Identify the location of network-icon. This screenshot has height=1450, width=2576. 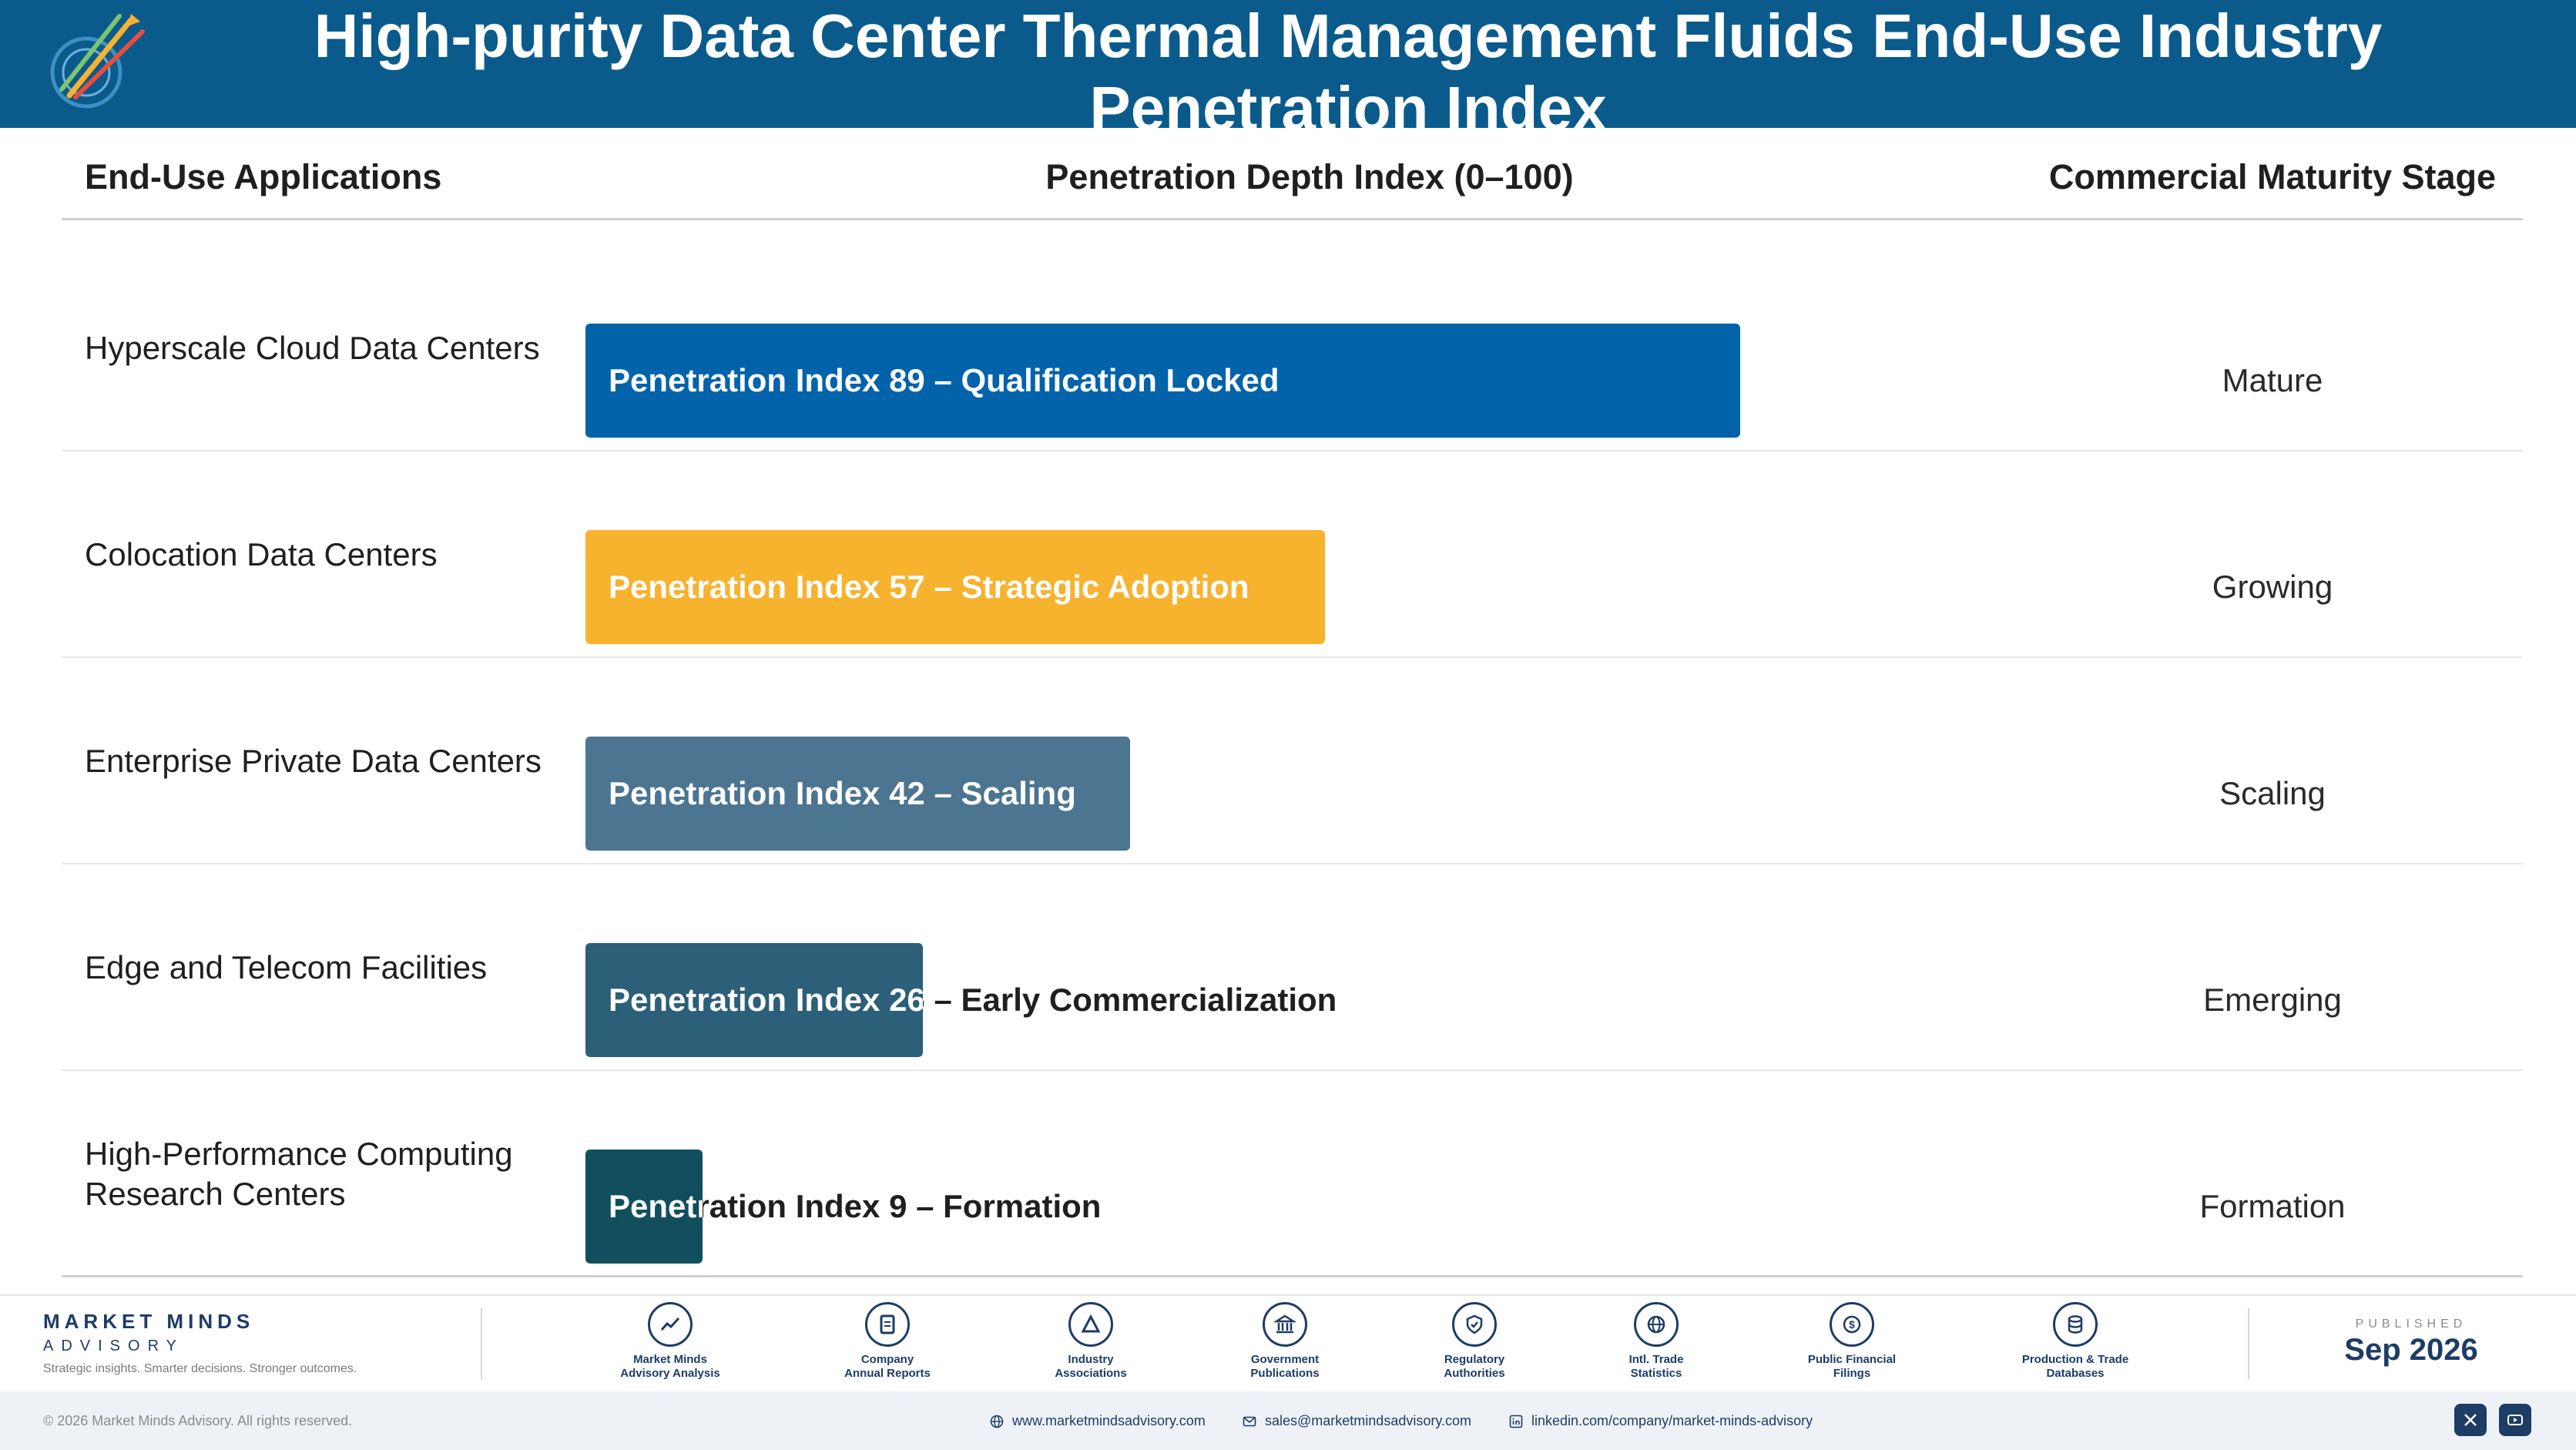
(1090, 1324).